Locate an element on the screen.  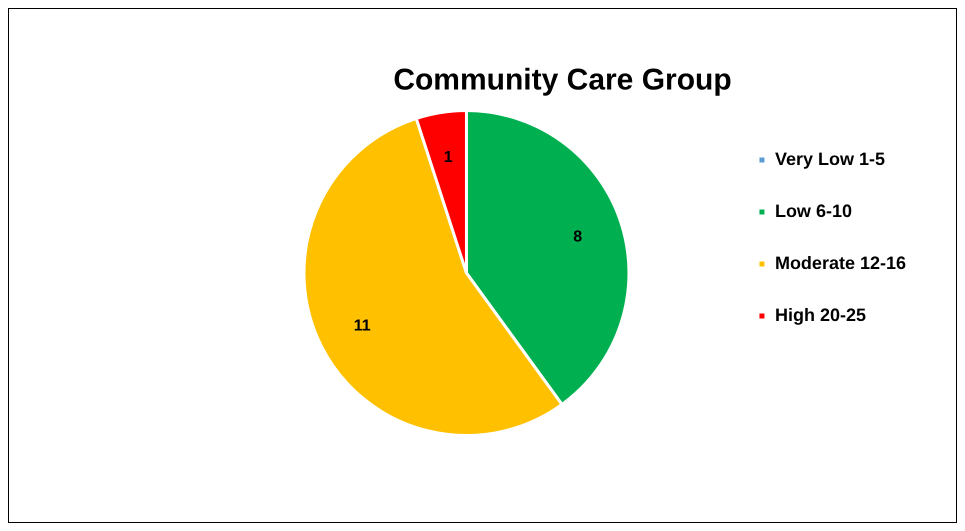
legend-label: High 20-25 is located at coordinates (820, 314).